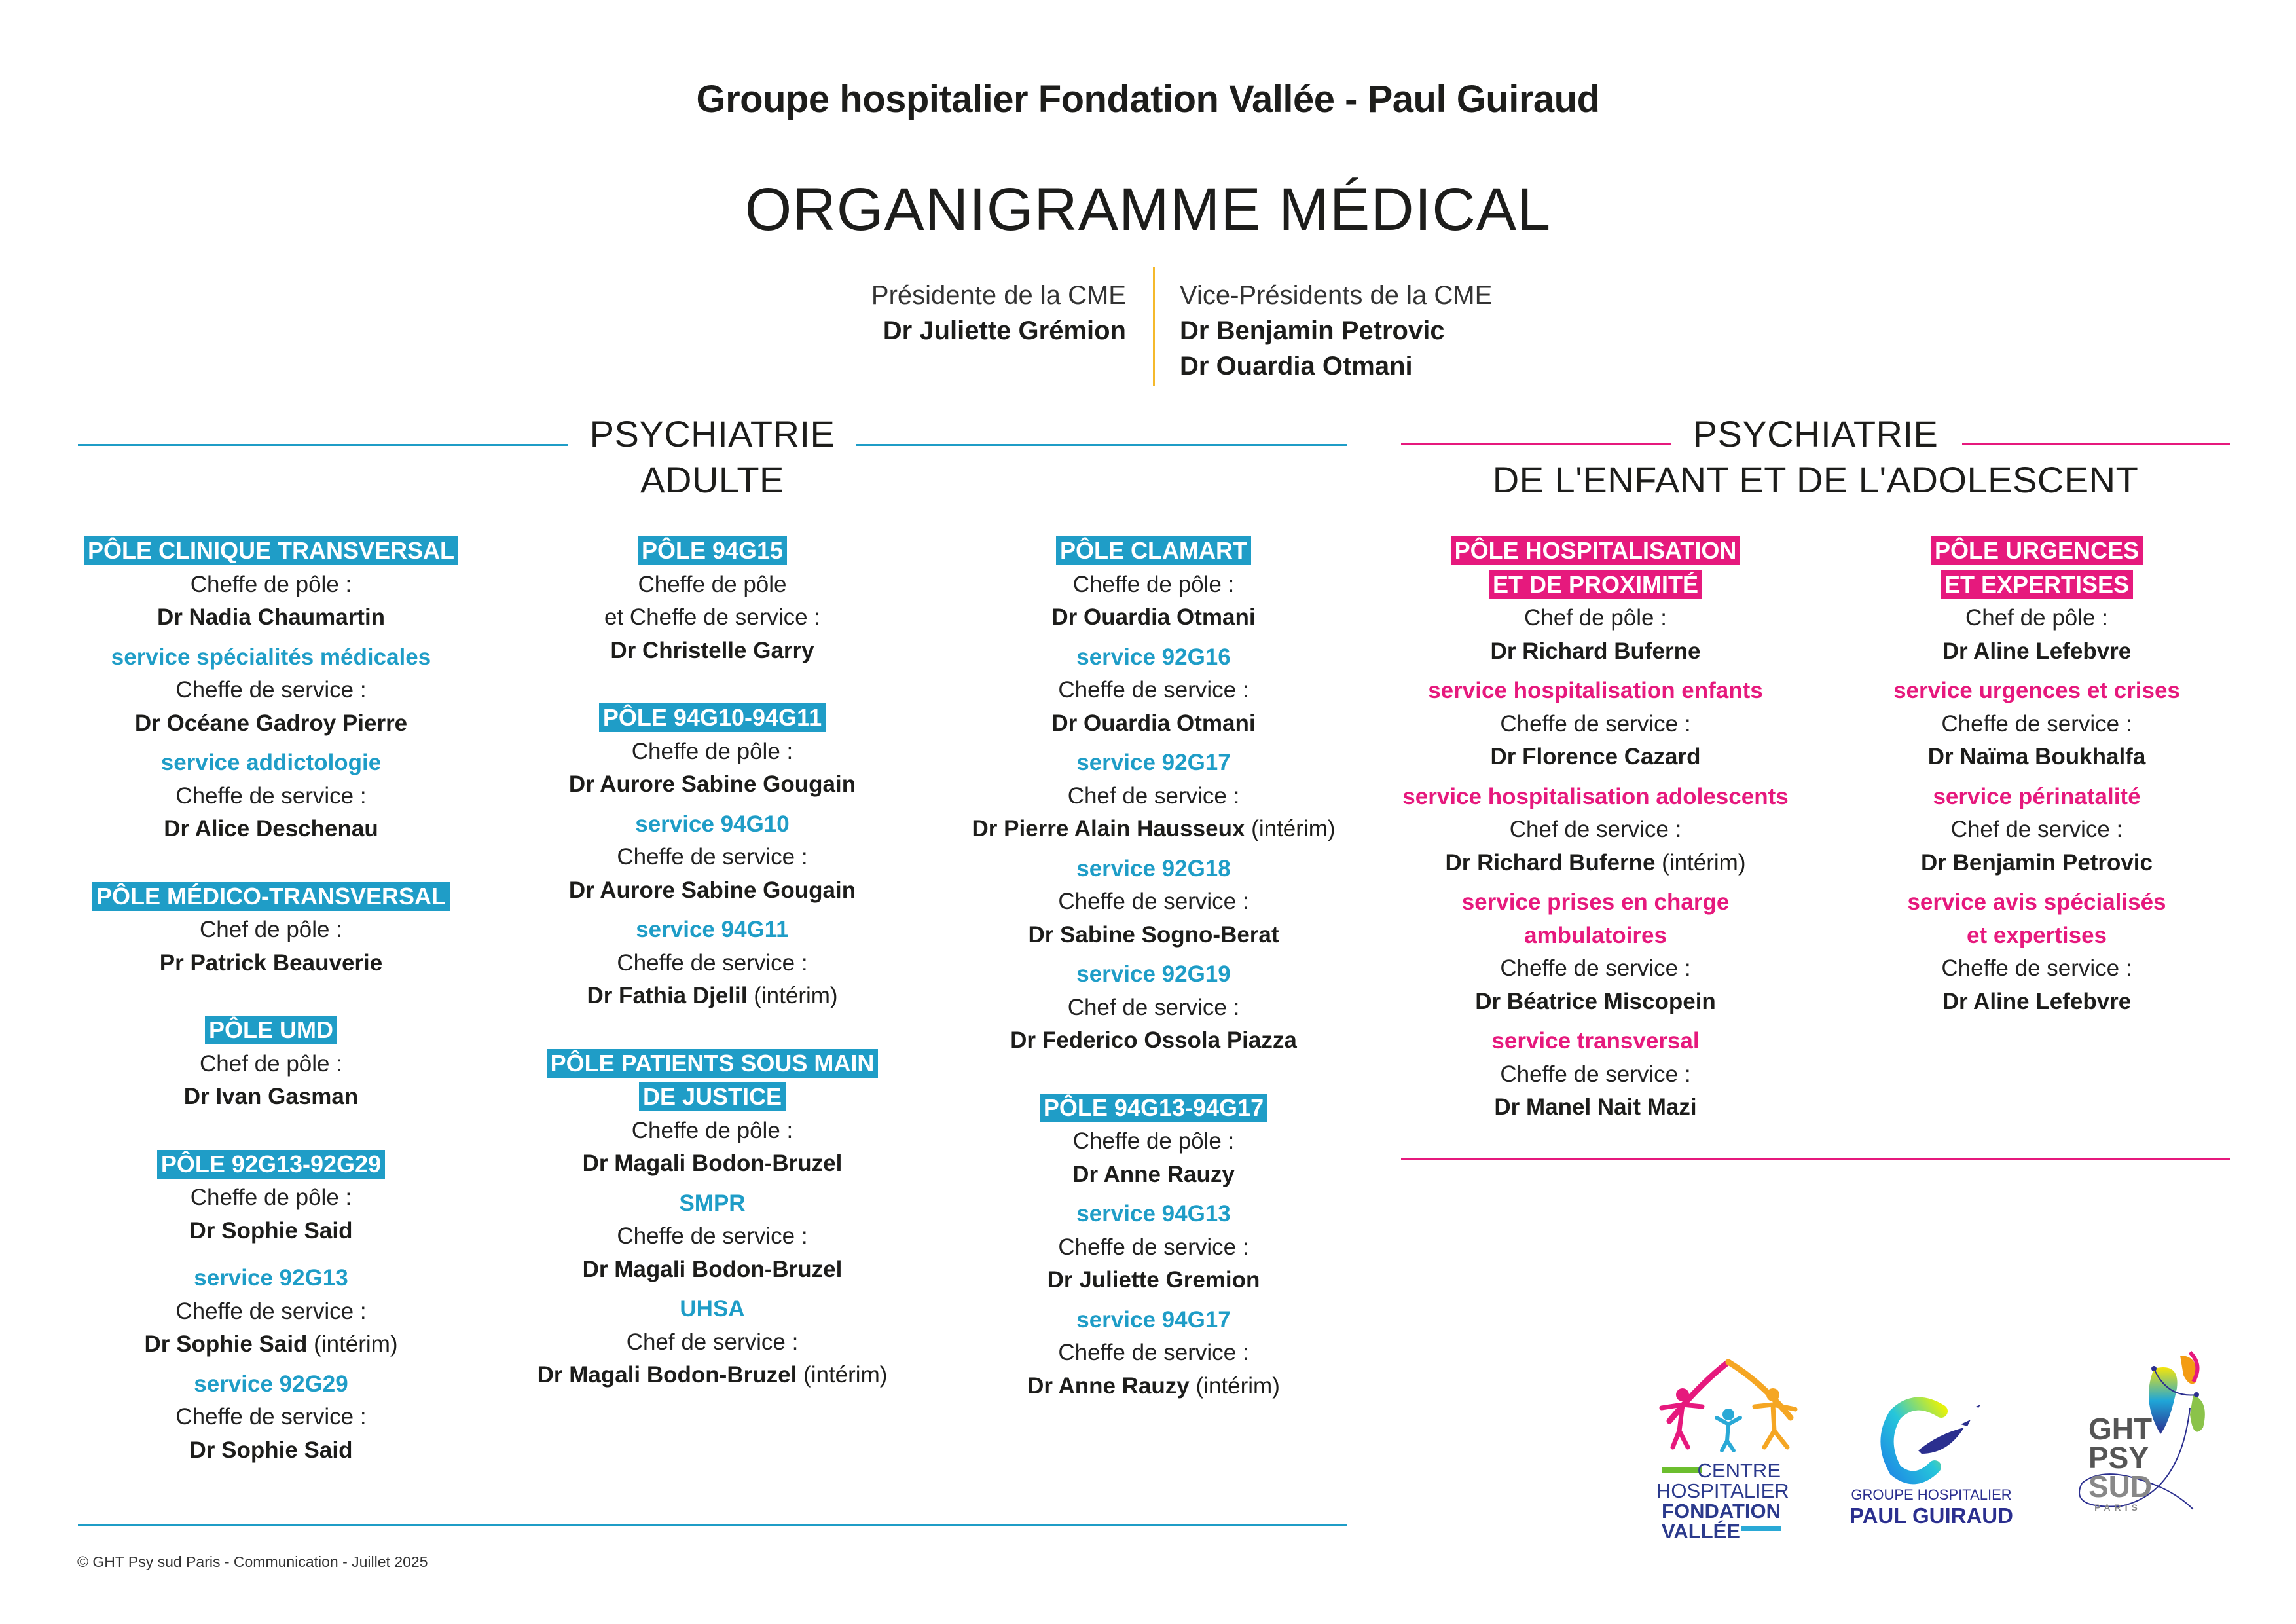  What do you see at coordinates (712, 995) in the screenshot?
I see `person-name: Dr Fathia Djelil (intérim)` at bounding box center [712, 995].